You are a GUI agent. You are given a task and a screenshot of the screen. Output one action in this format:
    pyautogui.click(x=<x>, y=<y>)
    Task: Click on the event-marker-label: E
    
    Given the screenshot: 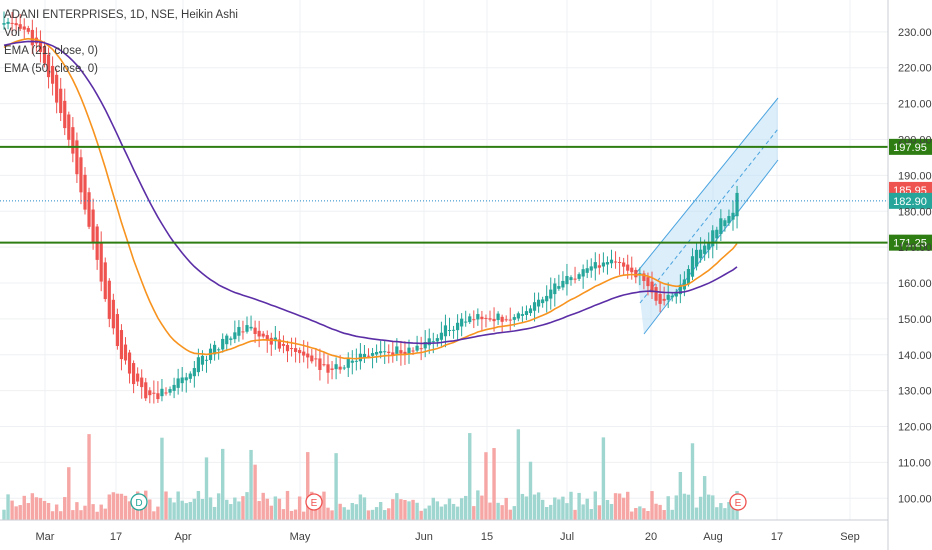 What is the action you would take?
    pyautogui.click(x=314, y=503)
    